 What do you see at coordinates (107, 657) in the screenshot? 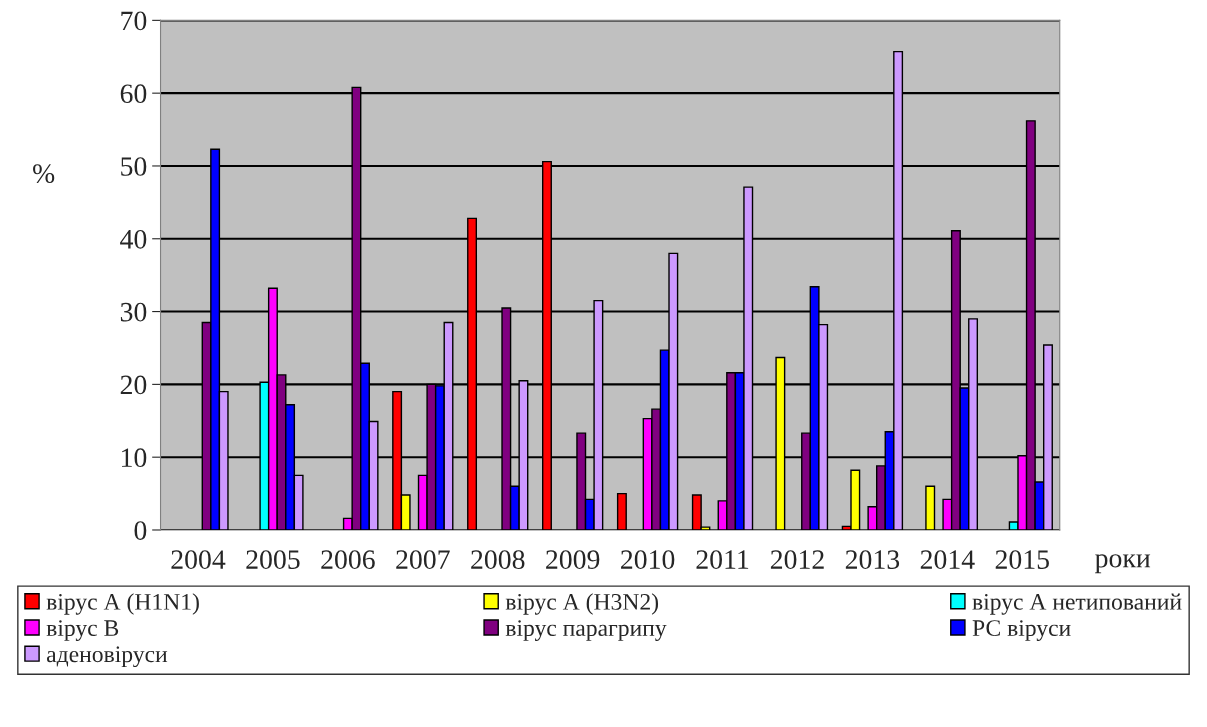
I see `legend-label: аденовіруси` at bounding box center [107, 657].